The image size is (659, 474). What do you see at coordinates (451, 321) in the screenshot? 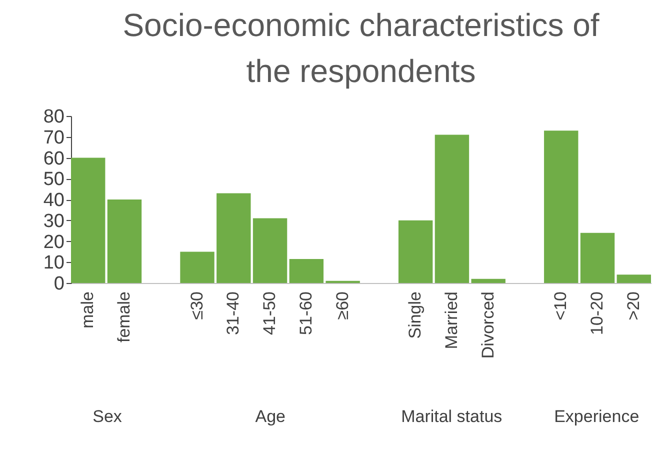
I see `x-tick-label: Married` at bounding box center [451, 321].